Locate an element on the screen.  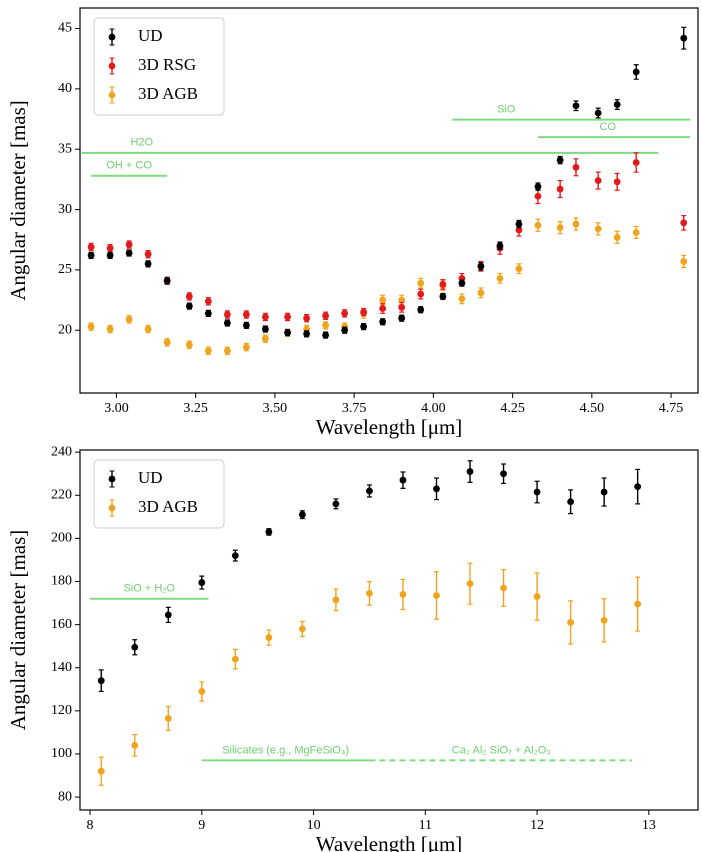
band-label: H2O is located at coordinates (141, 143).